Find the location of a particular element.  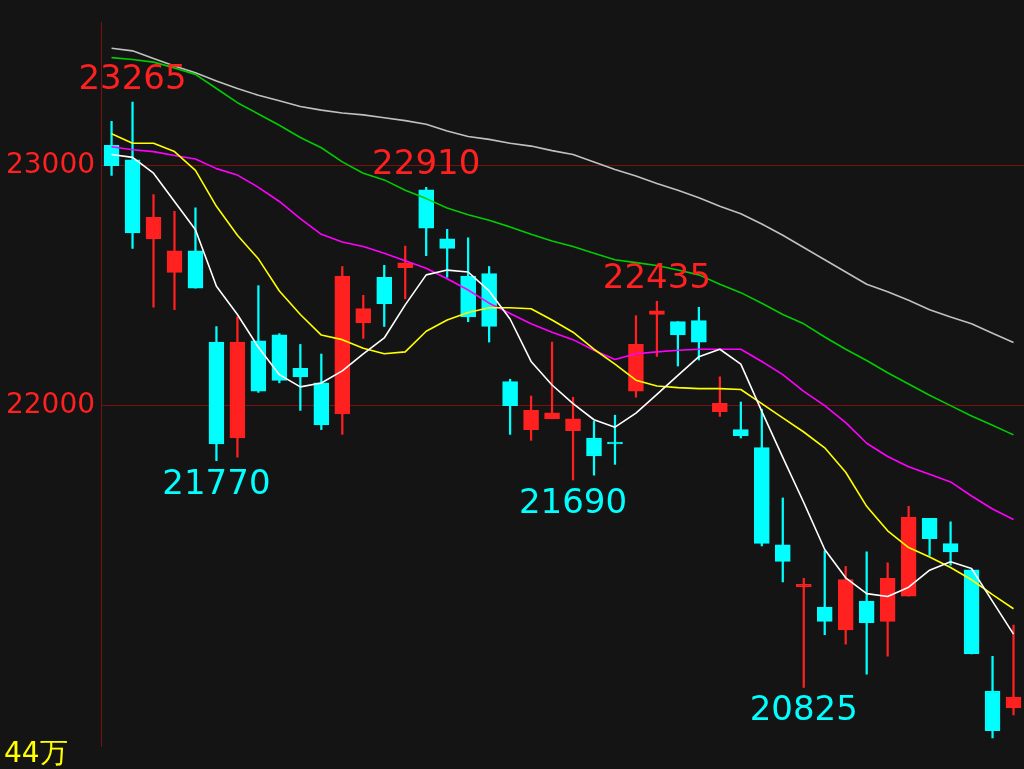

annotation: 21770 is located at coordinates (216, 481).